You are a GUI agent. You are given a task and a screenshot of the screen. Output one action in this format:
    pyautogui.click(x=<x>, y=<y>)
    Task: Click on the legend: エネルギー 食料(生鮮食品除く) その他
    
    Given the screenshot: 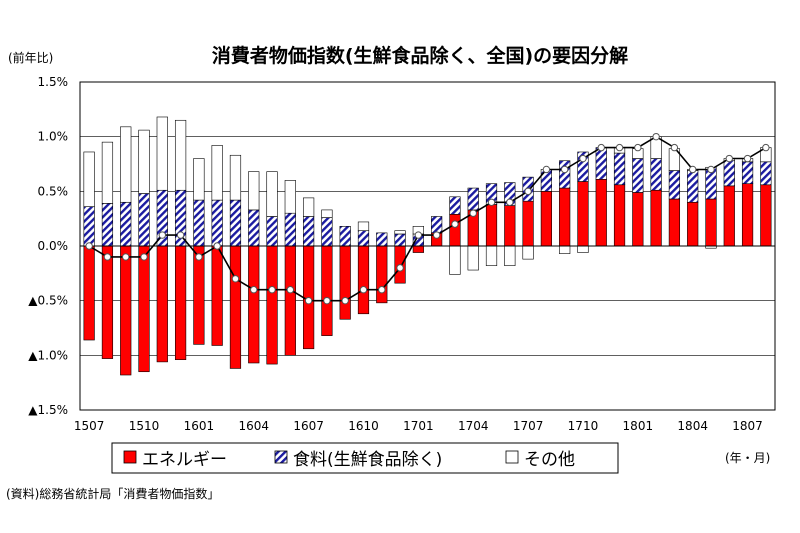 What is the action you would take?
    pyautogui.click(x=365, y=458)
    